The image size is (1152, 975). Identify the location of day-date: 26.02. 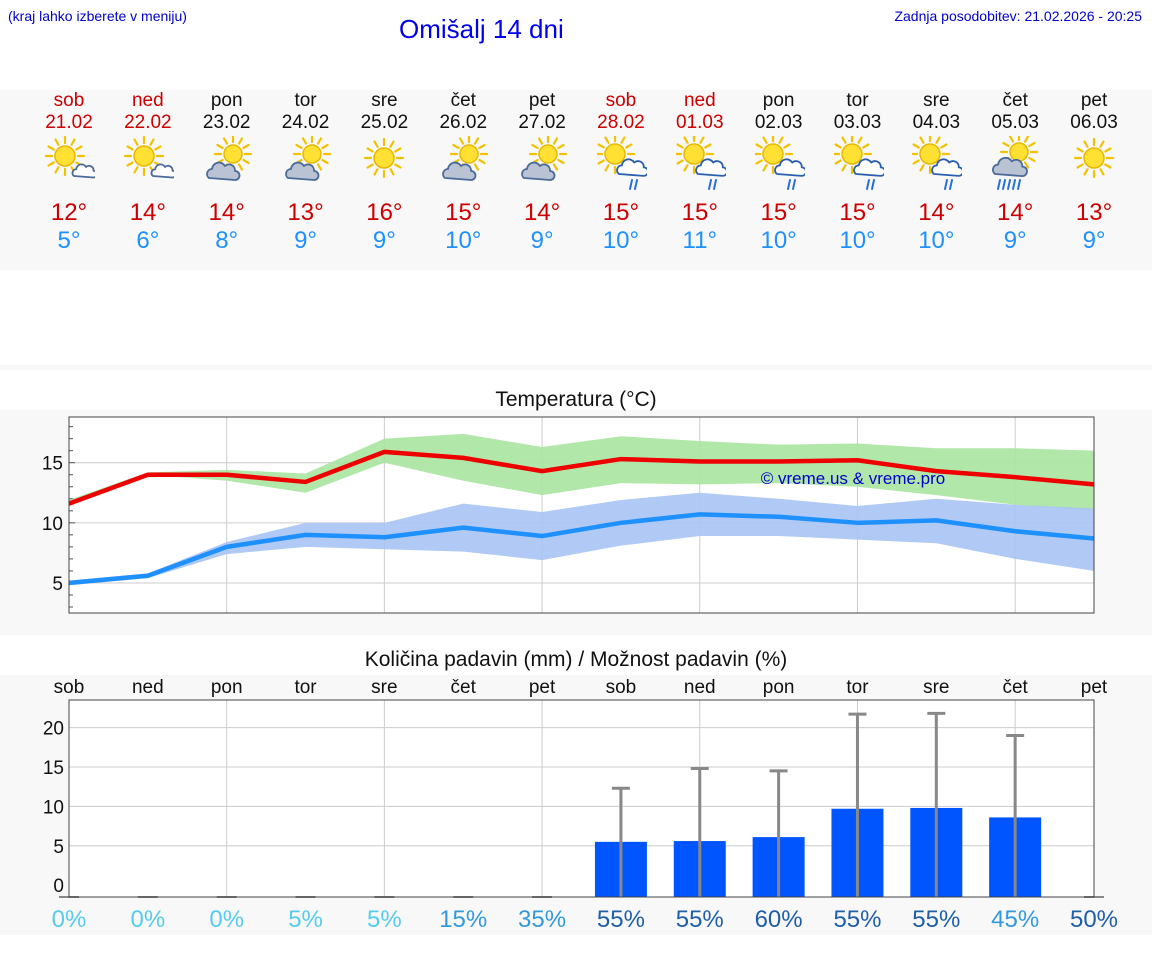
(463, 122).